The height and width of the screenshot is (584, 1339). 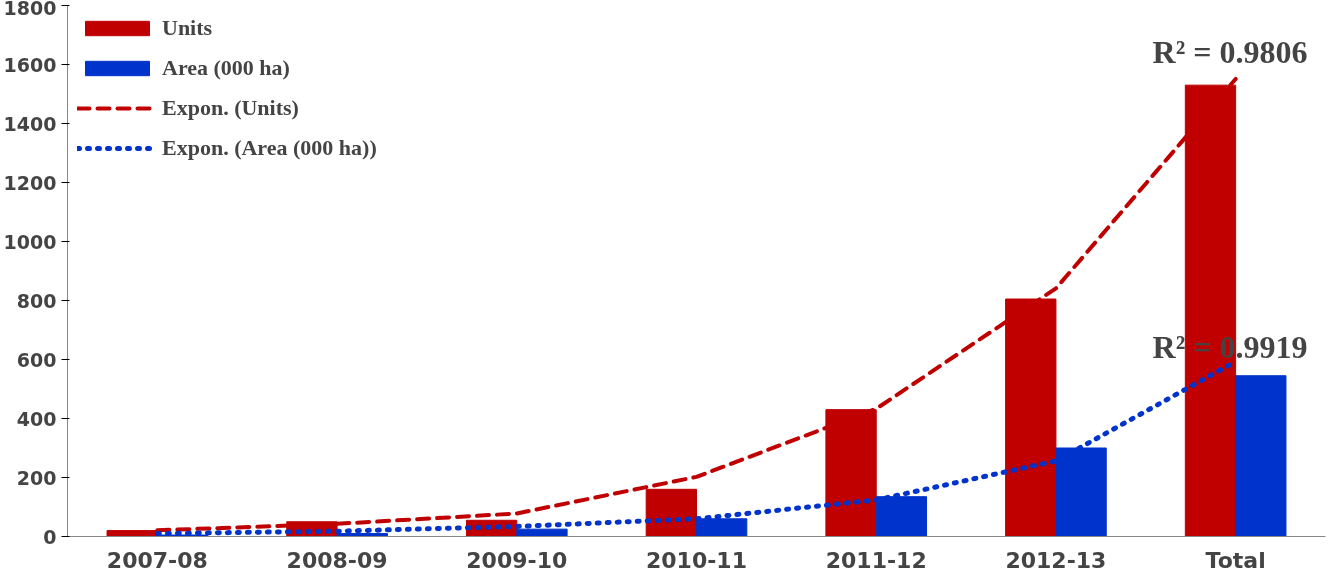 I want to click on x-tick-label: 2011-12, so click(x=876, y=560).